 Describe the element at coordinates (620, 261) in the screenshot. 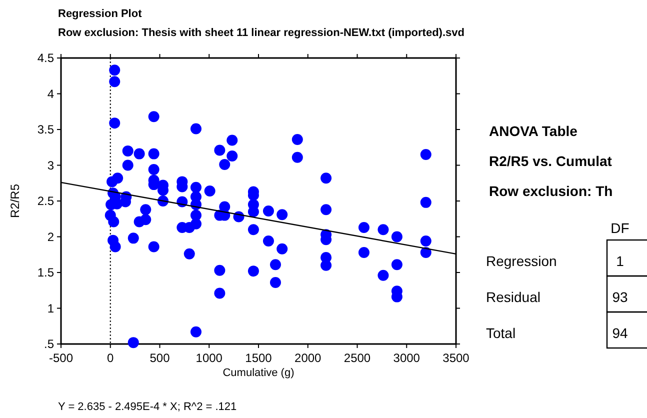

I see `data-label: 1` at that location.